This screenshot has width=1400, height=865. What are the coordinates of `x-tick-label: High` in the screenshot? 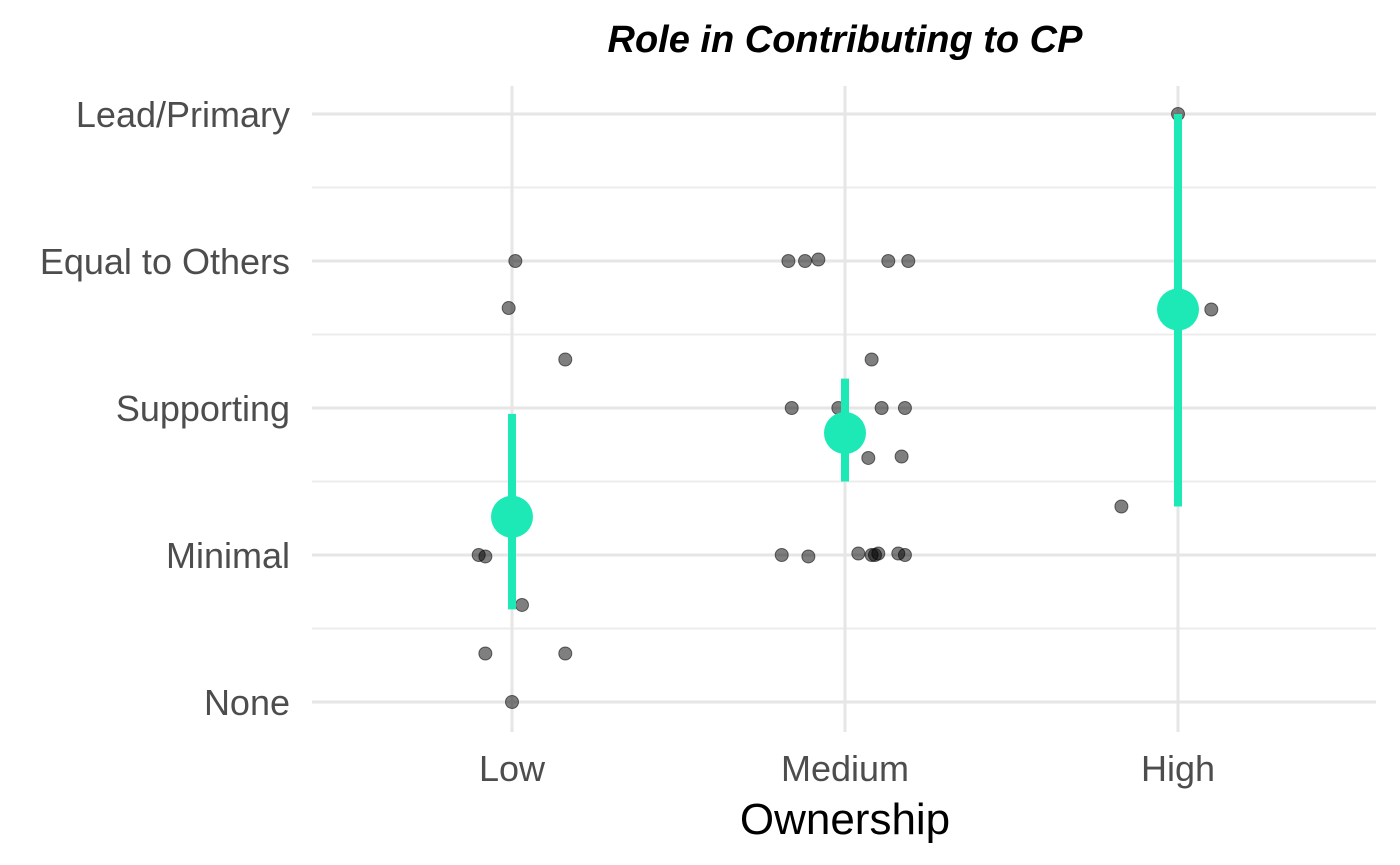 It's located at (1178, 768).